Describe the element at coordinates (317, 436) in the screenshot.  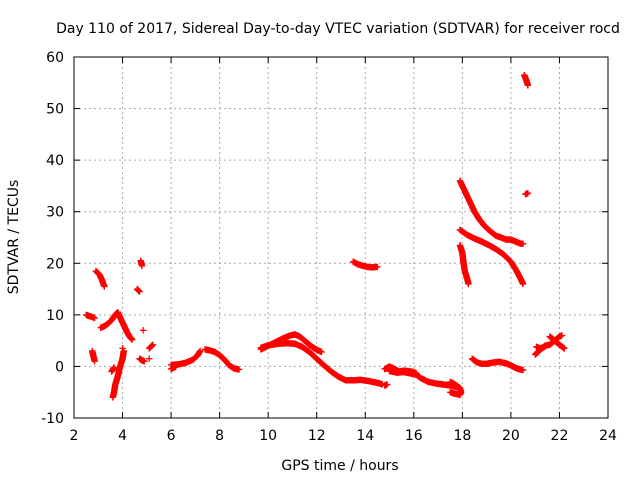
I see `x-tick-label: 12` at that location.